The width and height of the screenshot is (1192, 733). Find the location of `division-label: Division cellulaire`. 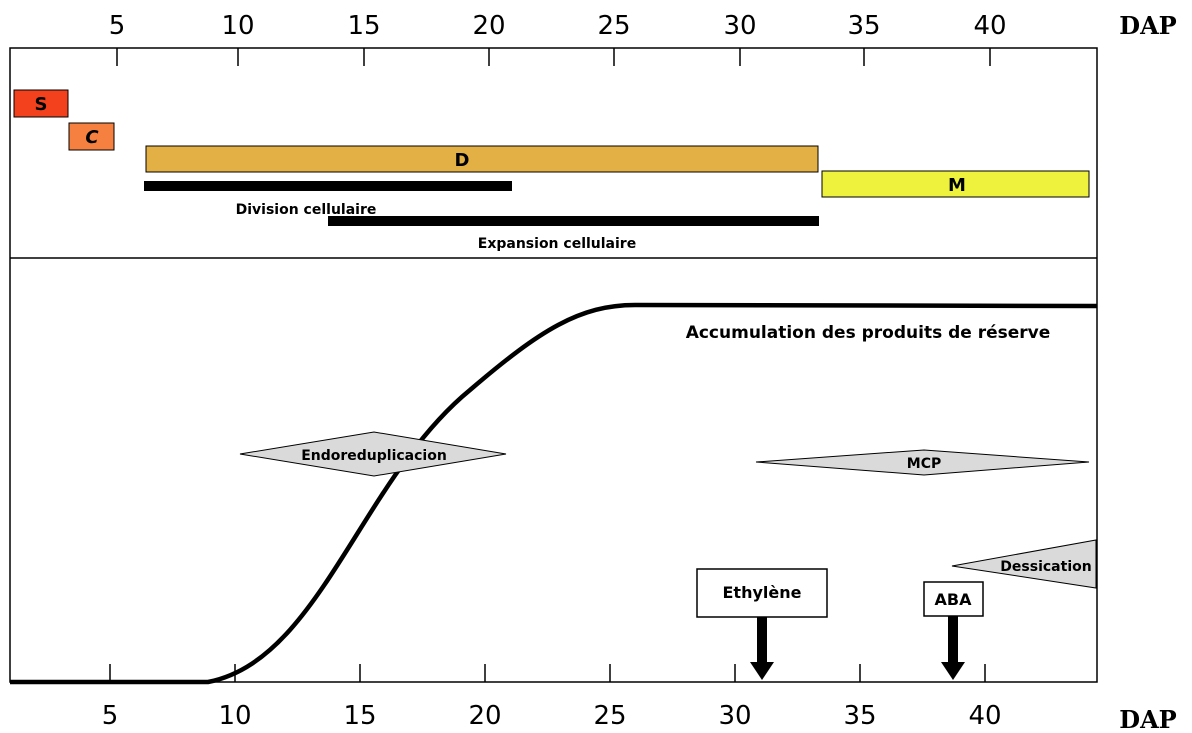

division-label: Division cellulaire is located at coordinates (306, 210).